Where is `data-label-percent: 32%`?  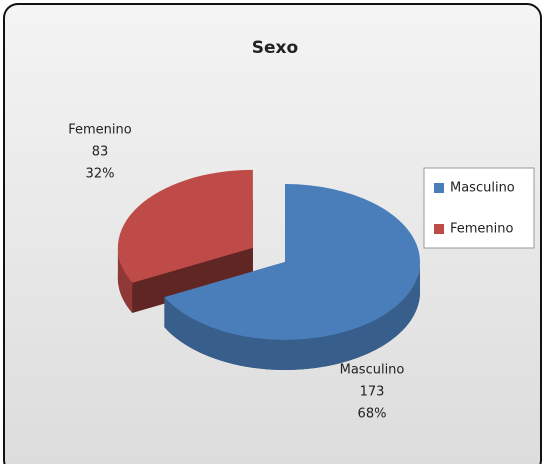 data-label-percent: 32% is located at coordinates (100, 174).